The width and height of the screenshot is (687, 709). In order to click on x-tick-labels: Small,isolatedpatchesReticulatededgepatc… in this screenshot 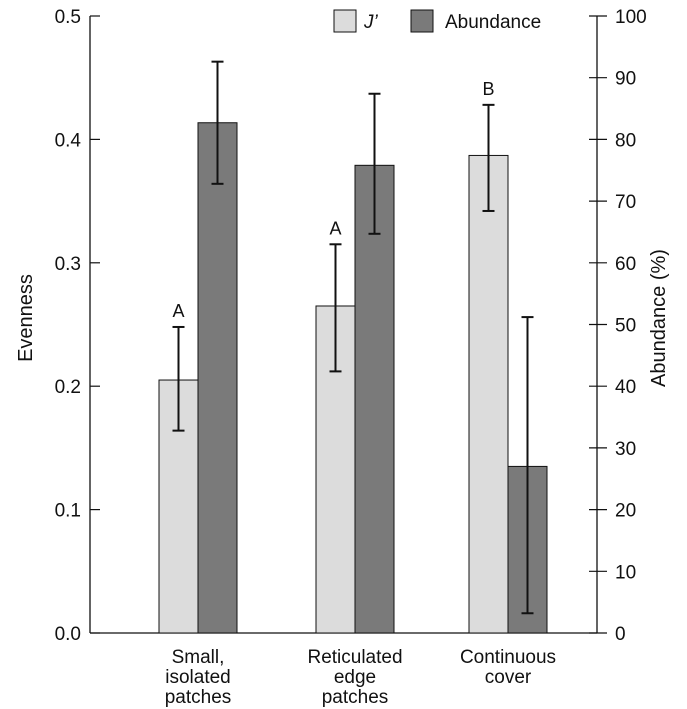, I will do `click(360, 677)`.